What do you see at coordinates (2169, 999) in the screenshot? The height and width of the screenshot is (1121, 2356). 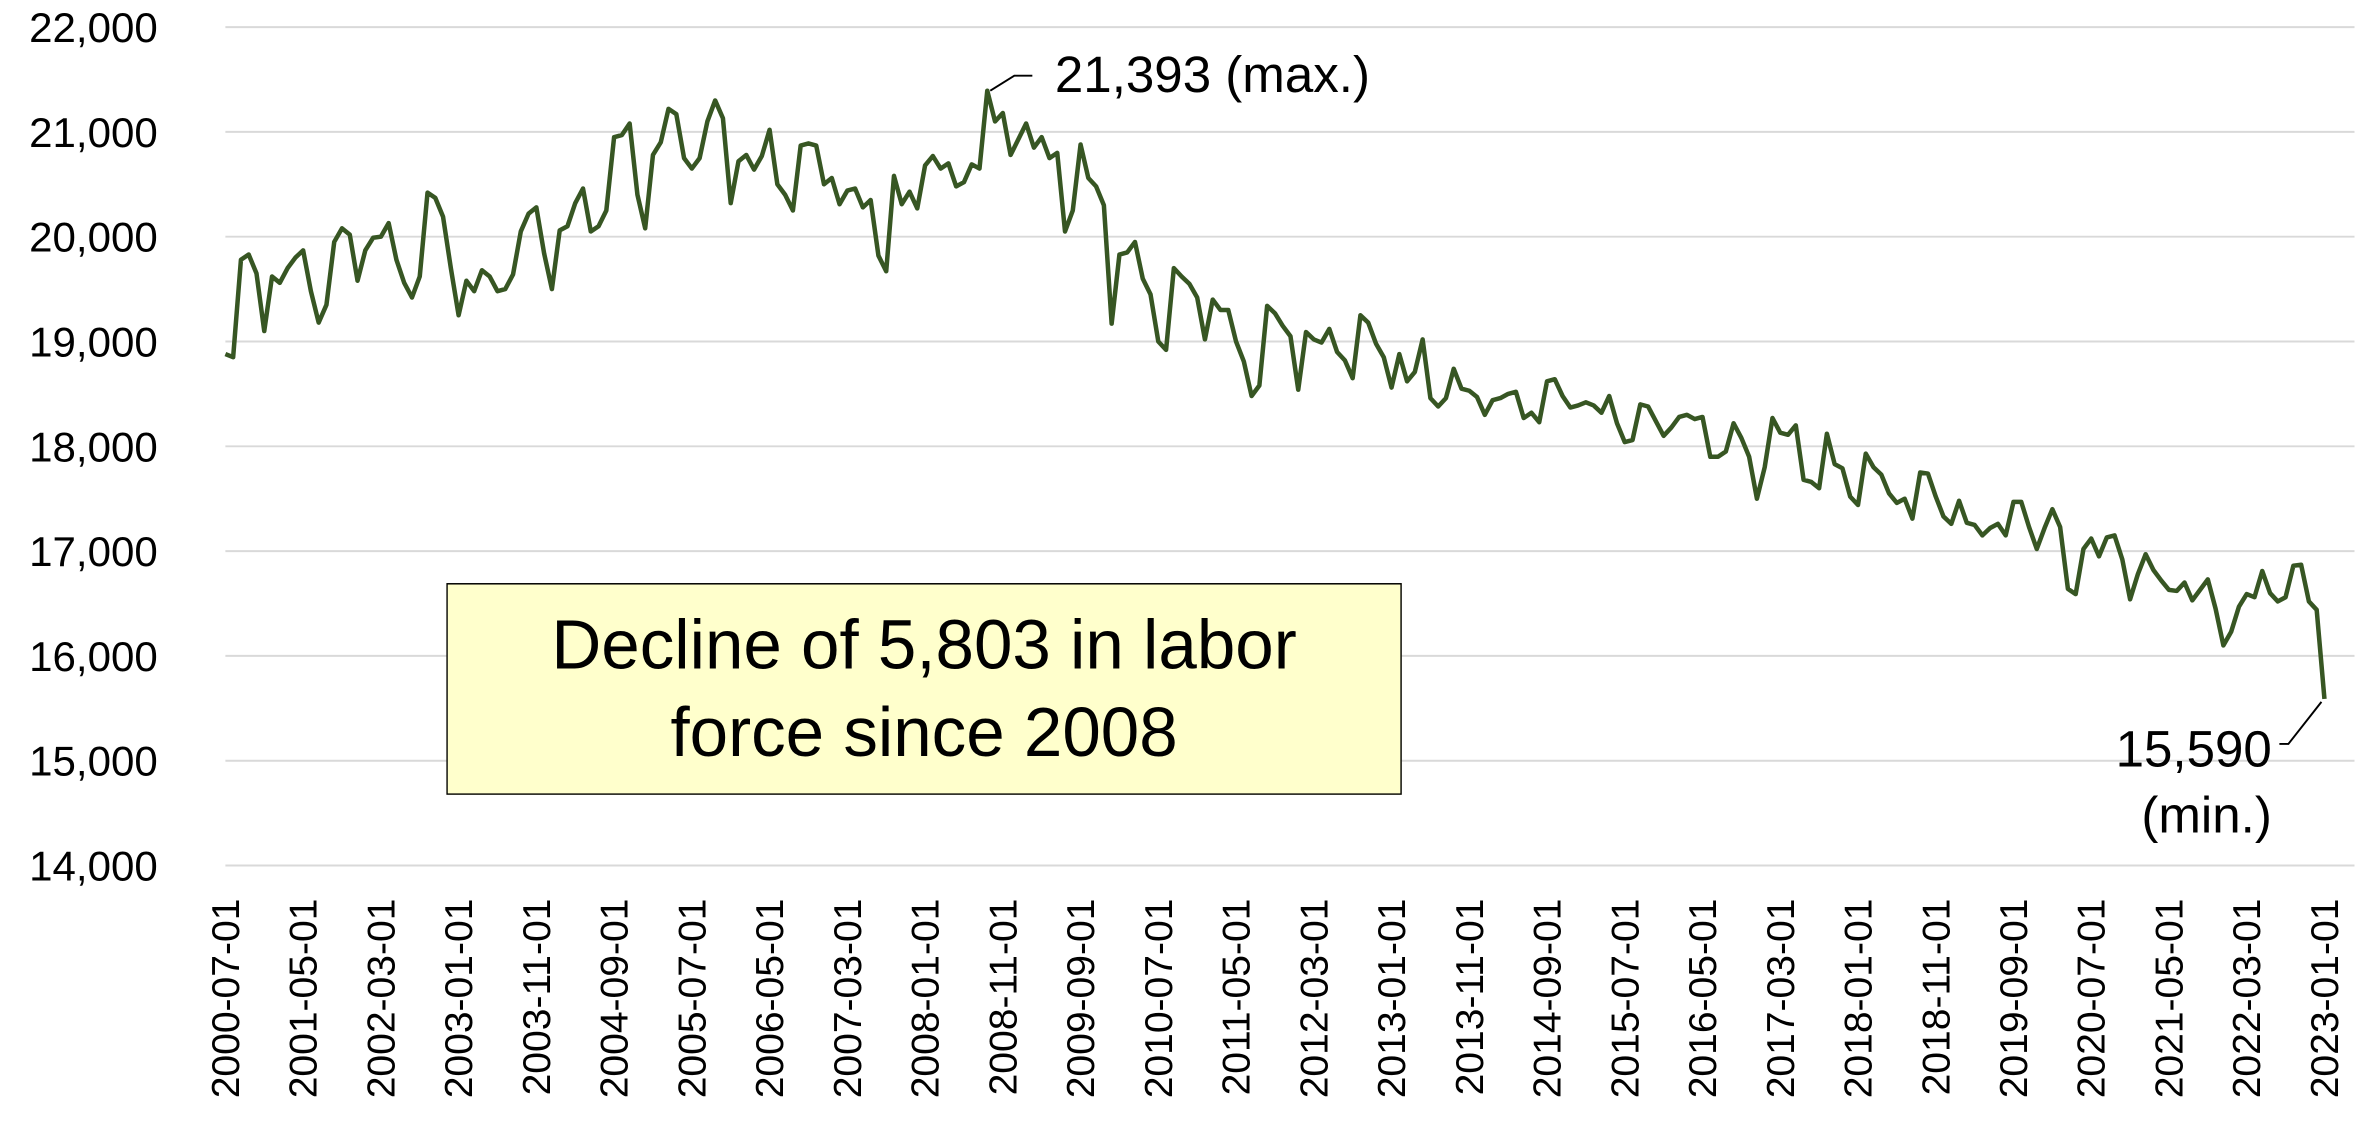 I see `x-tick-label: 2021-05-01` at bounding box center [2169, 999].